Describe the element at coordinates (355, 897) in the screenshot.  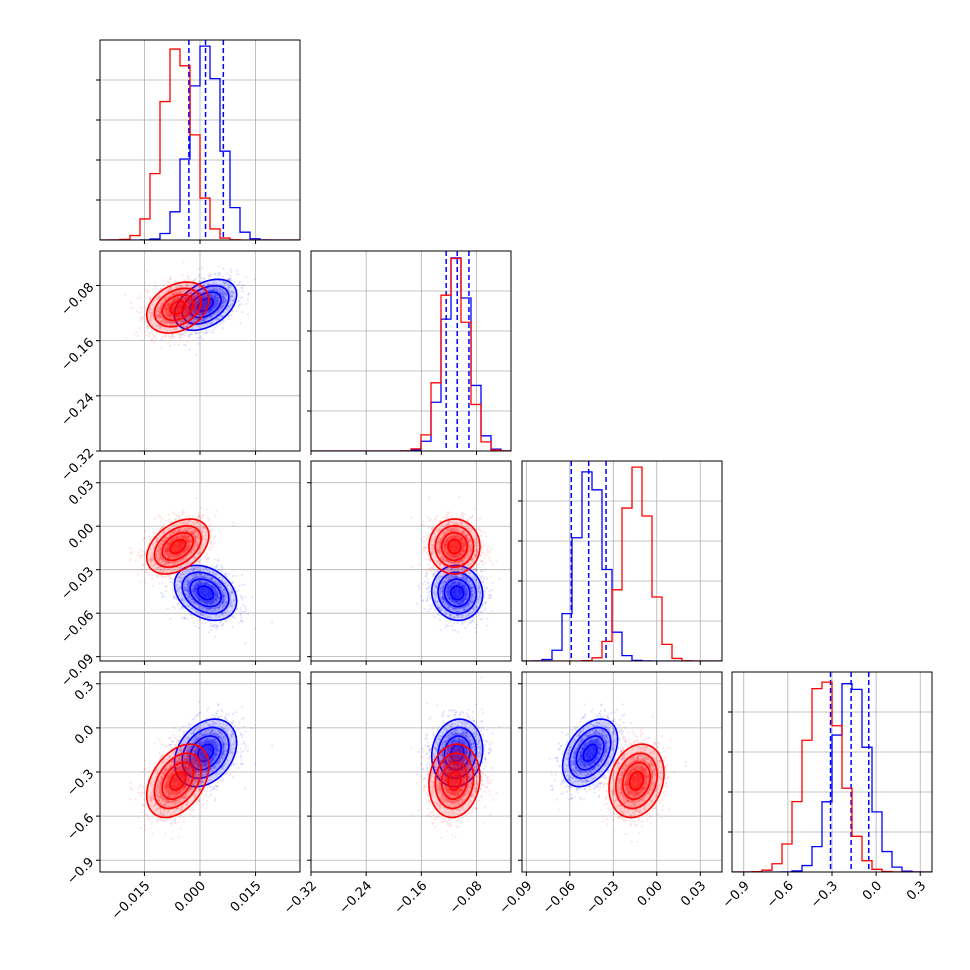
I see `x-tick-label: −0.24` at that location.